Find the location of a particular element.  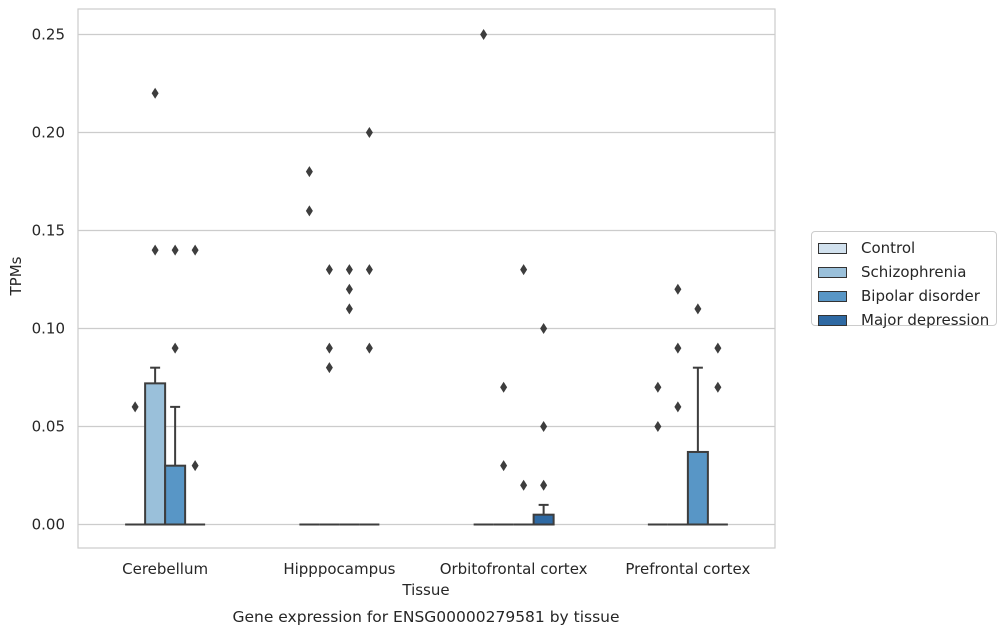

legend-label: Major depression is located at coordinates (925, 320).